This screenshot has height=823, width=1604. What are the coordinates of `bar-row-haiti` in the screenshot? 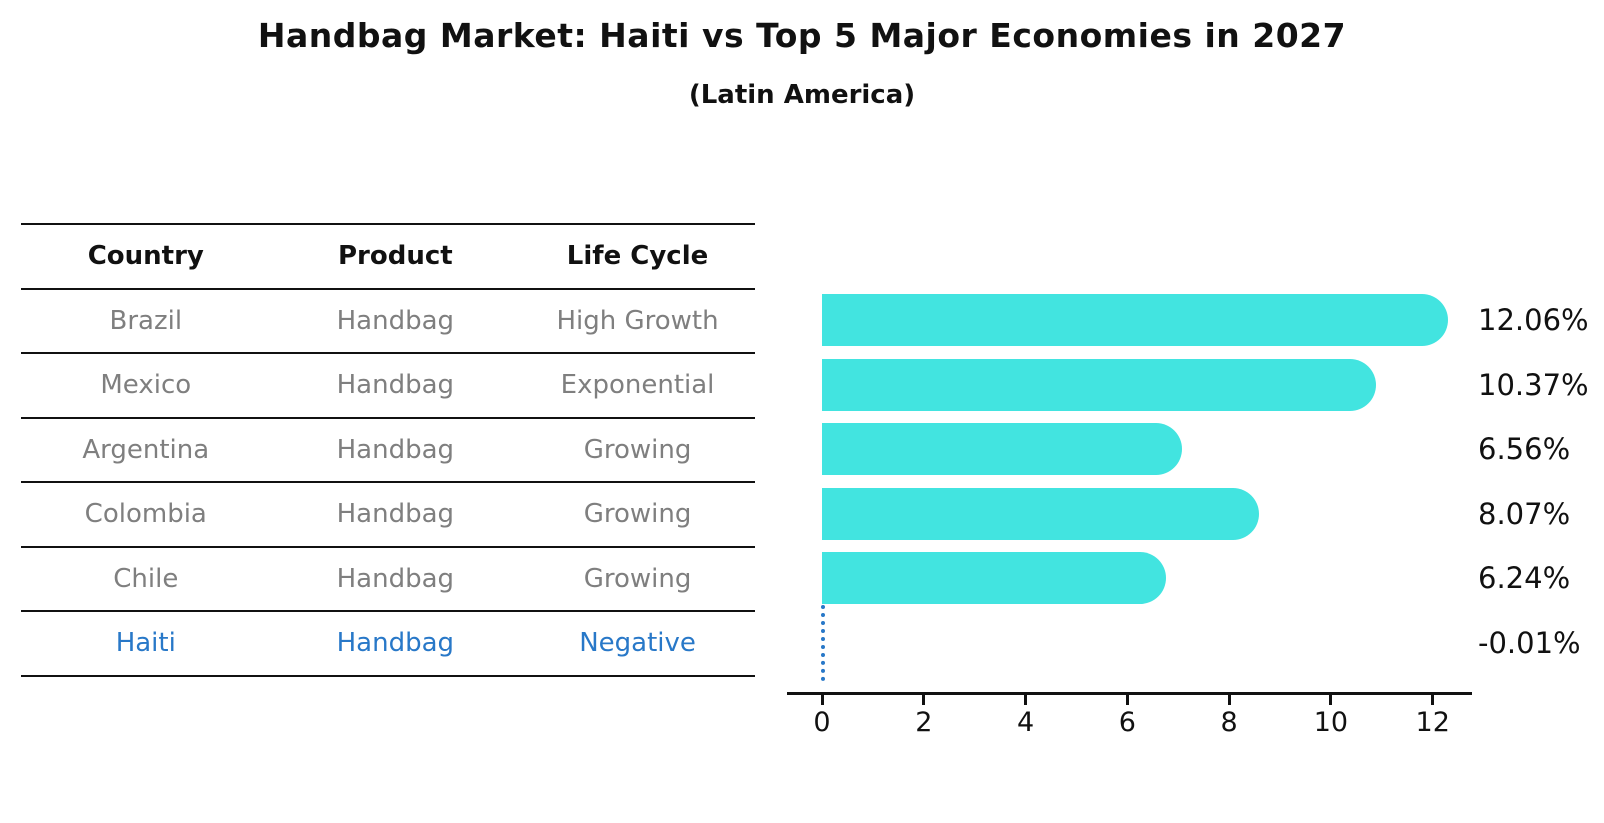 It's located at (1134, 642).